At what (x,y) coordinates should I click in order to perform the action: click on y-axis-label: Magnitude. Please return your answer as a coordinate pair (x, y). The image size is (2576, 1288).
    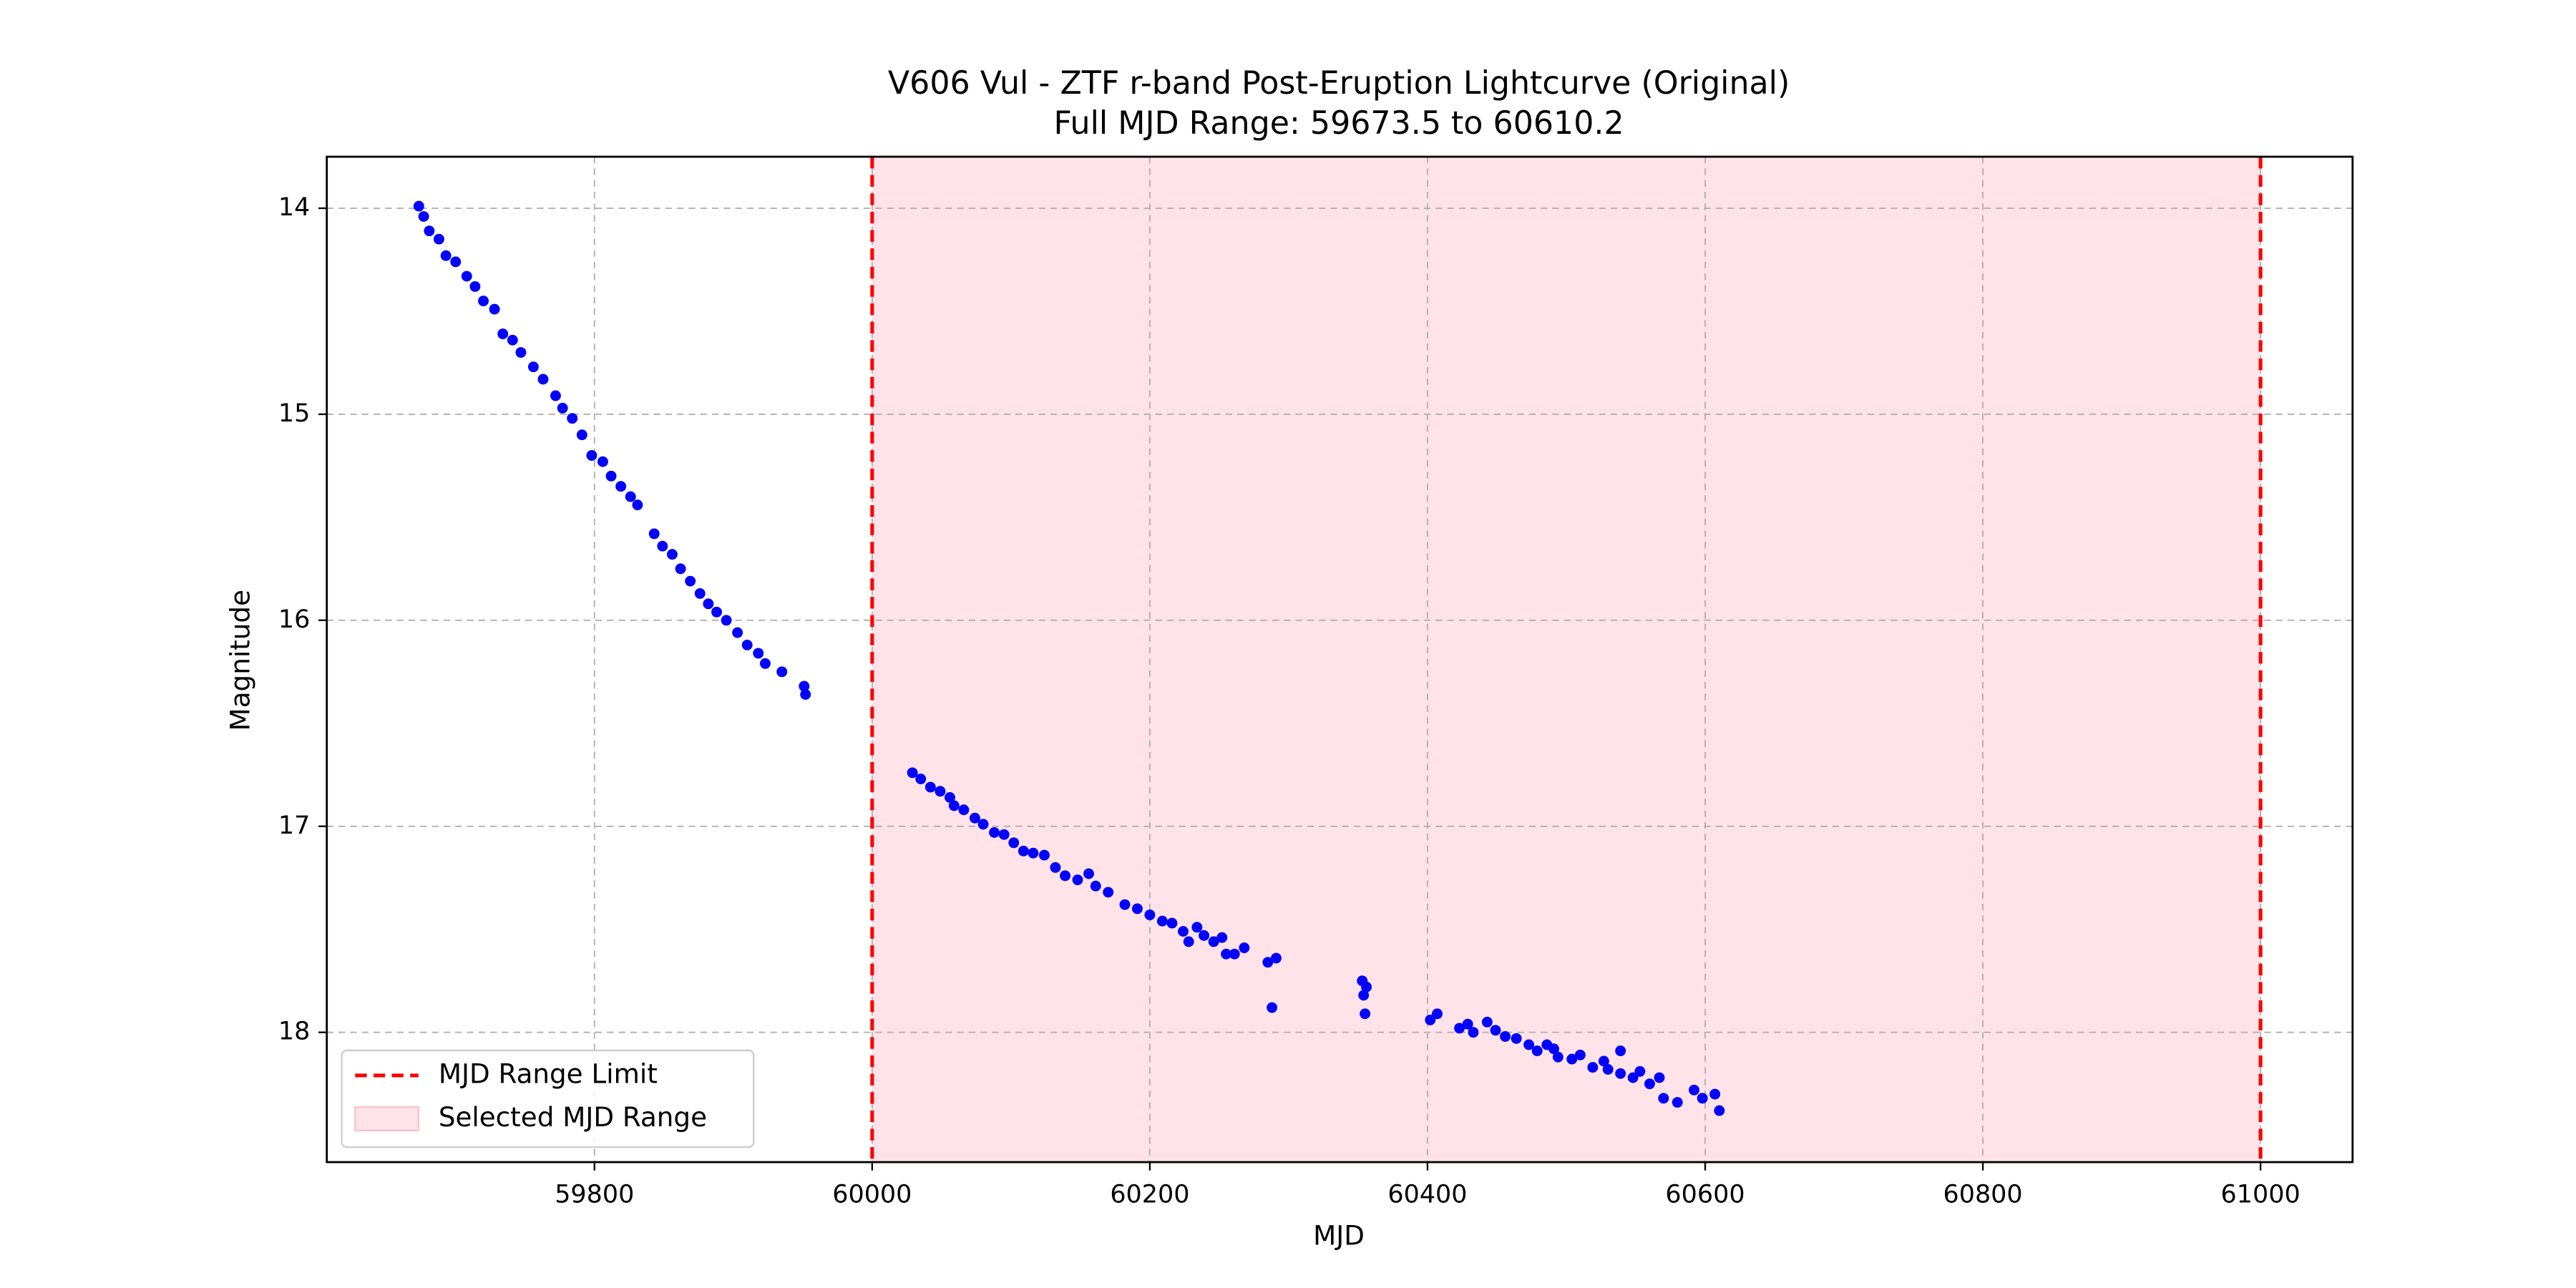
    Looking at the image, I should click on (239, 660).